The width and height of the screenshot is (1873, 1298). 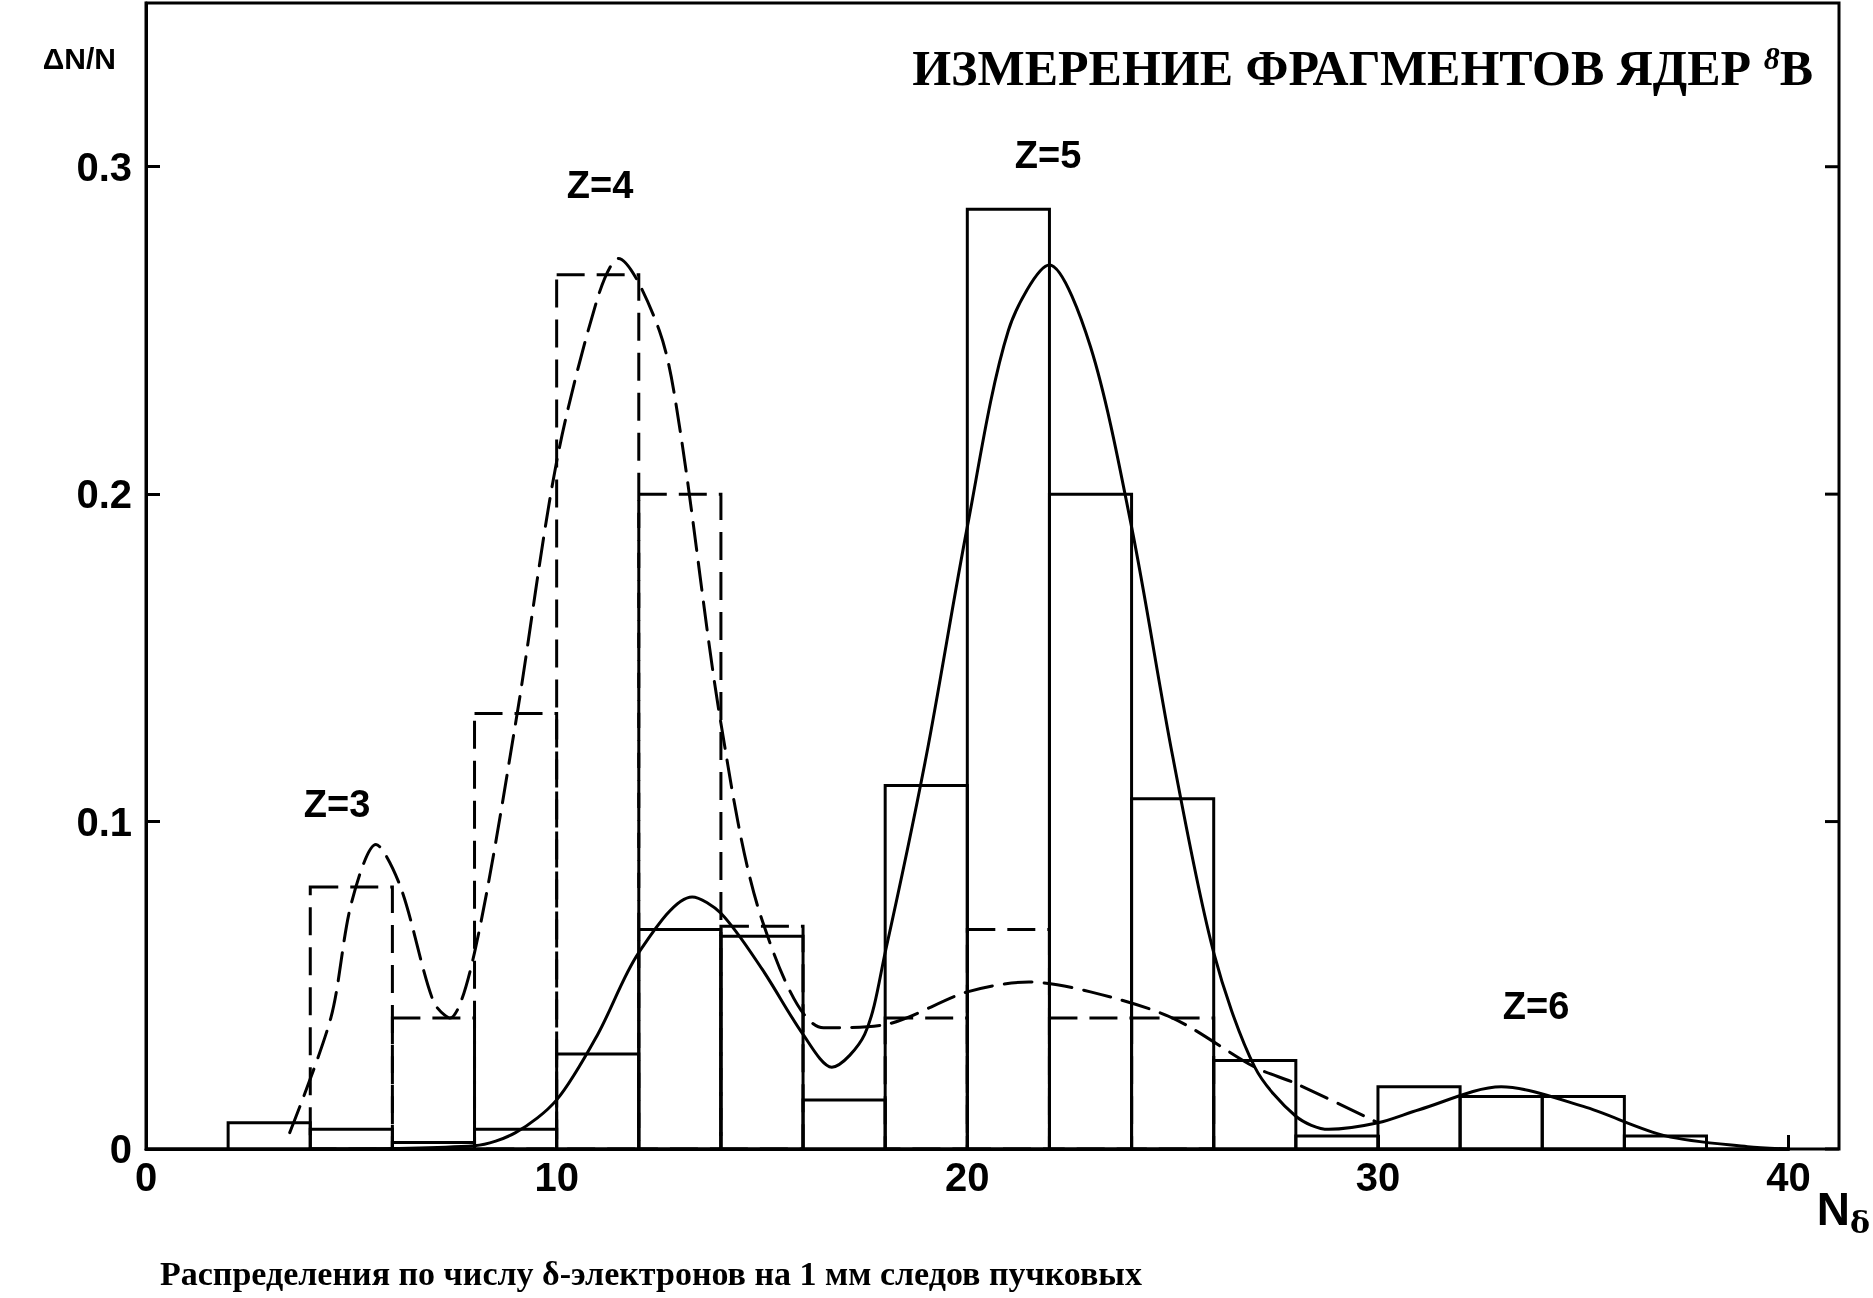 I want to click on y-tick-label: 0.3, so click(x=104, y=166).